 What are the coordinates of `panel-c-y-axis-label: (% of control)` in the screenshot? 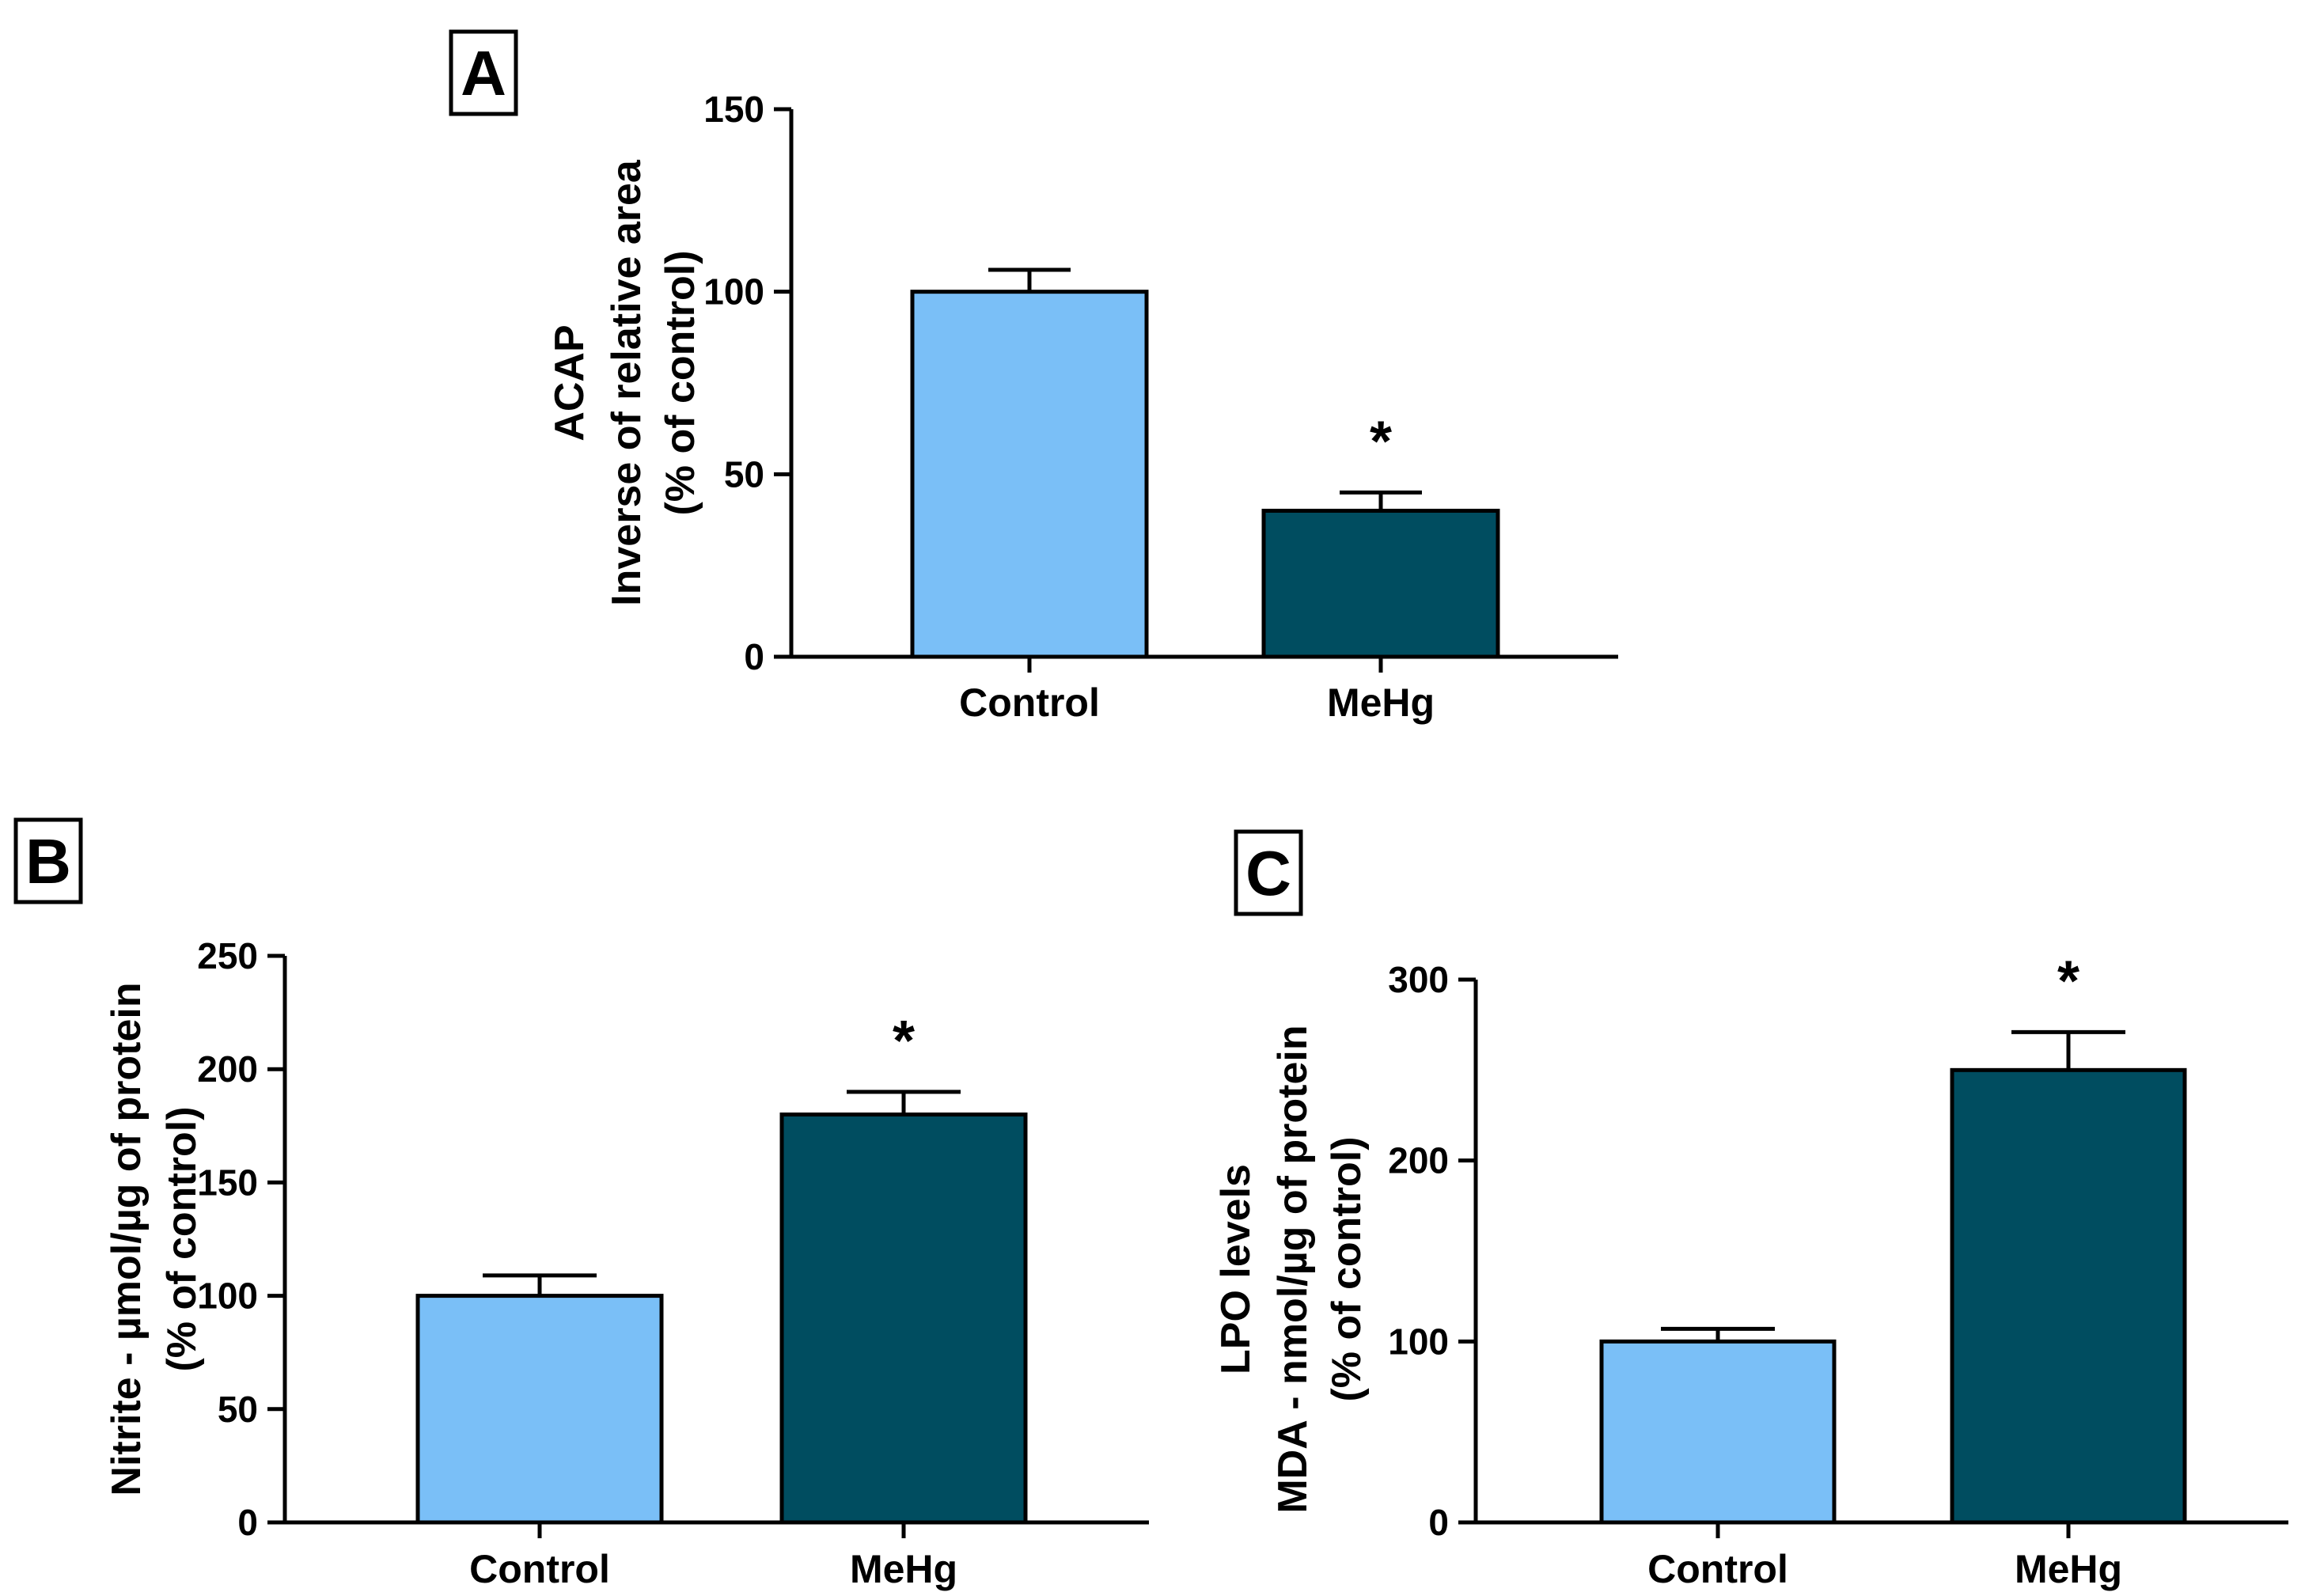 It's located at (1347, 1268).